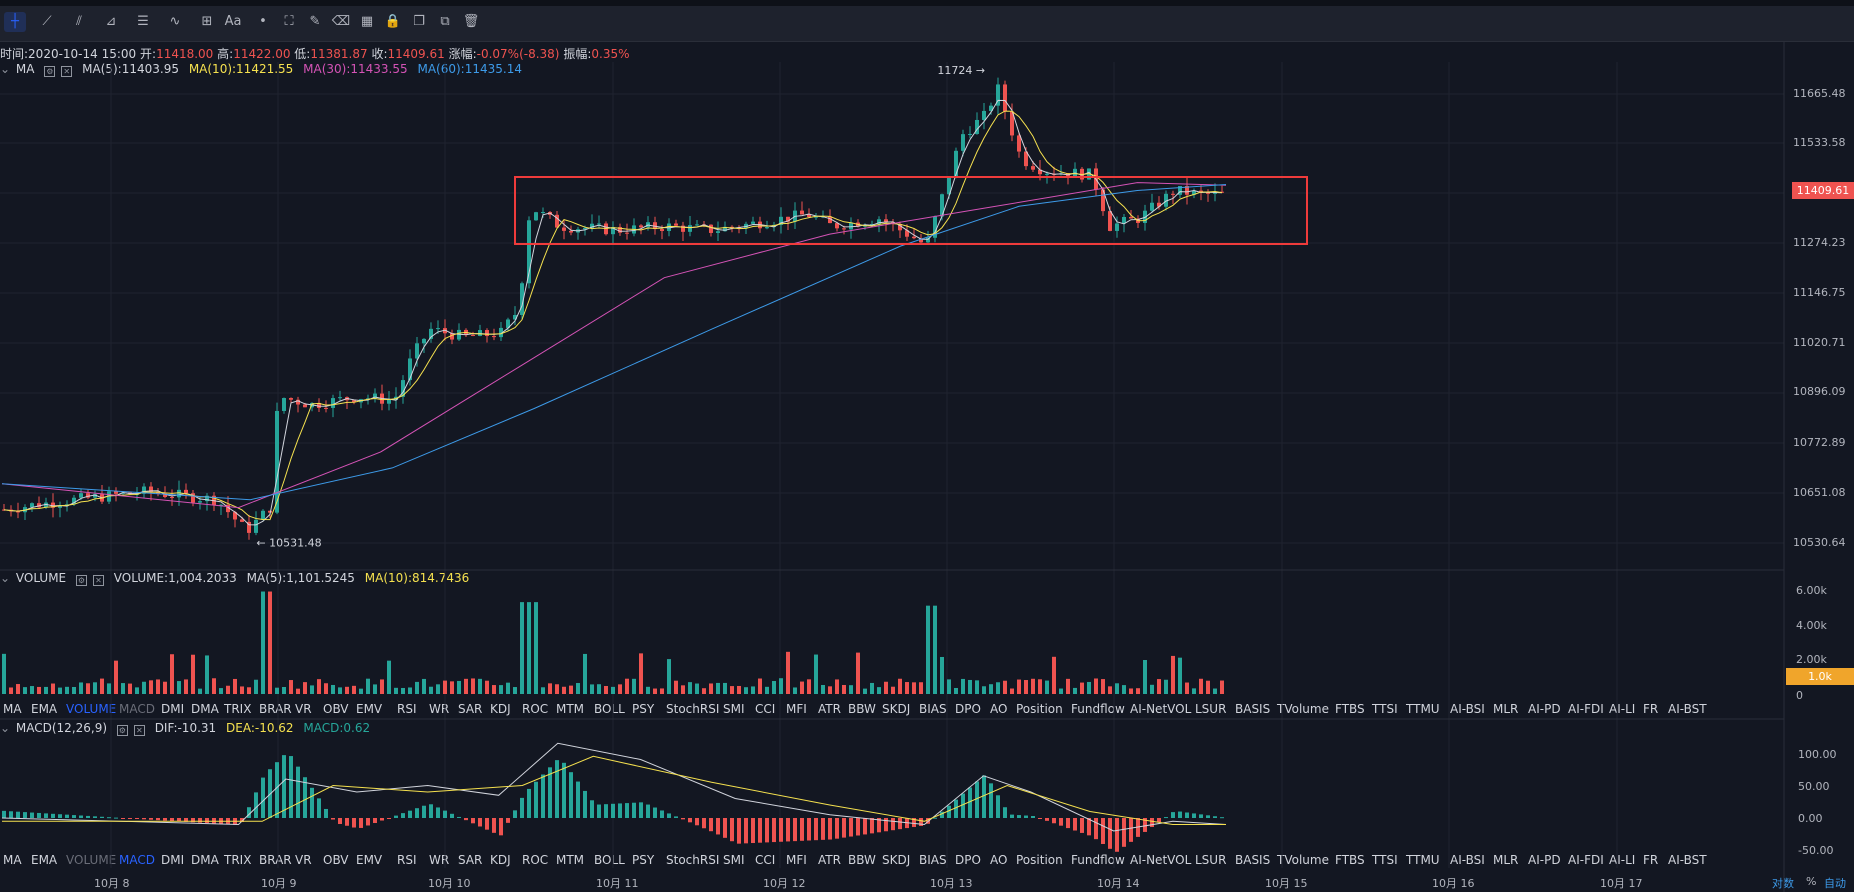  What do you see at coordinates (1544, 860) in the screenshot?
I see `indicator-tab-ai-pd: AI-PD` at bounding box center [1544, 860].